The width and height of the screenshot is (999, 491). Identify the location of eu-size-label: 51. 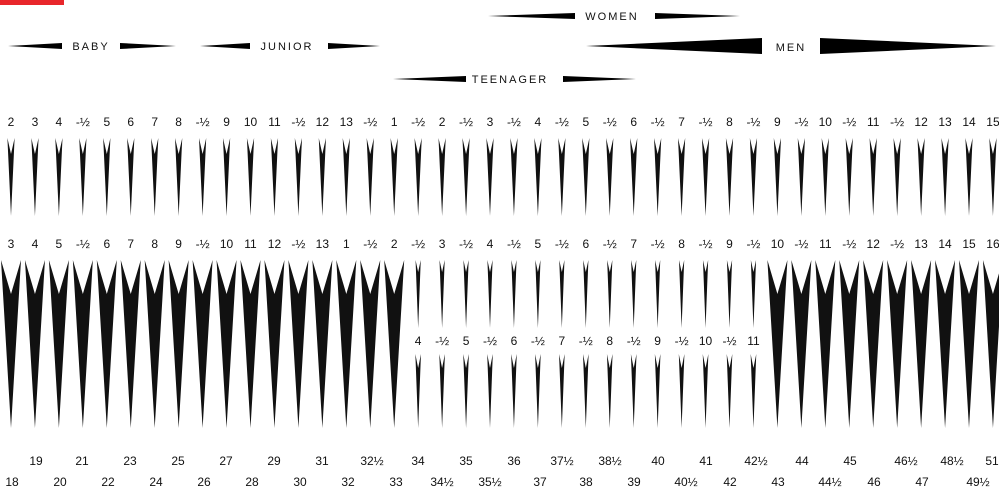
(992, 461).